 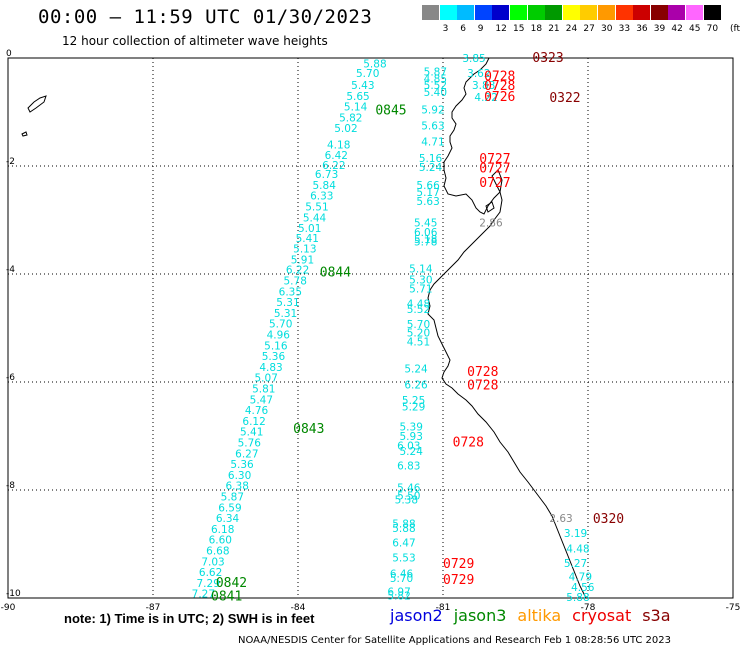 What do you see at coordinates (228, 519) in the screenshot?
I see `wave-height-value: 6.34` at bounding box center [228, 519].